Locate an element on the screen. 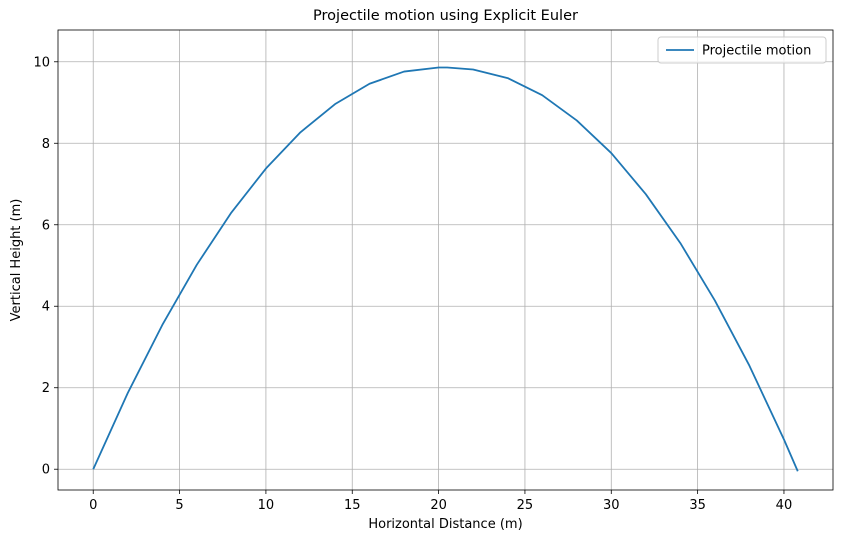  x-axis-label: Horizontal Distance (m) is located at coordinates (445, 524).